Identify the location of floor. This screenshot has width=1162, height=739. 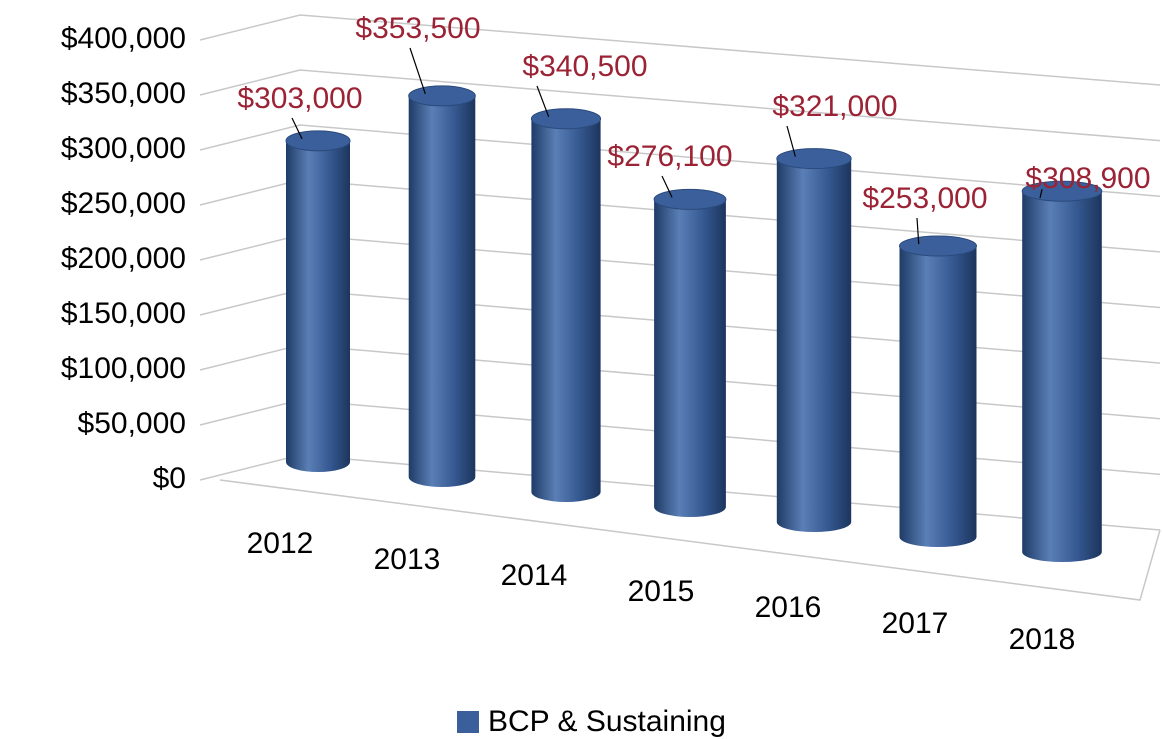
(690, 540).